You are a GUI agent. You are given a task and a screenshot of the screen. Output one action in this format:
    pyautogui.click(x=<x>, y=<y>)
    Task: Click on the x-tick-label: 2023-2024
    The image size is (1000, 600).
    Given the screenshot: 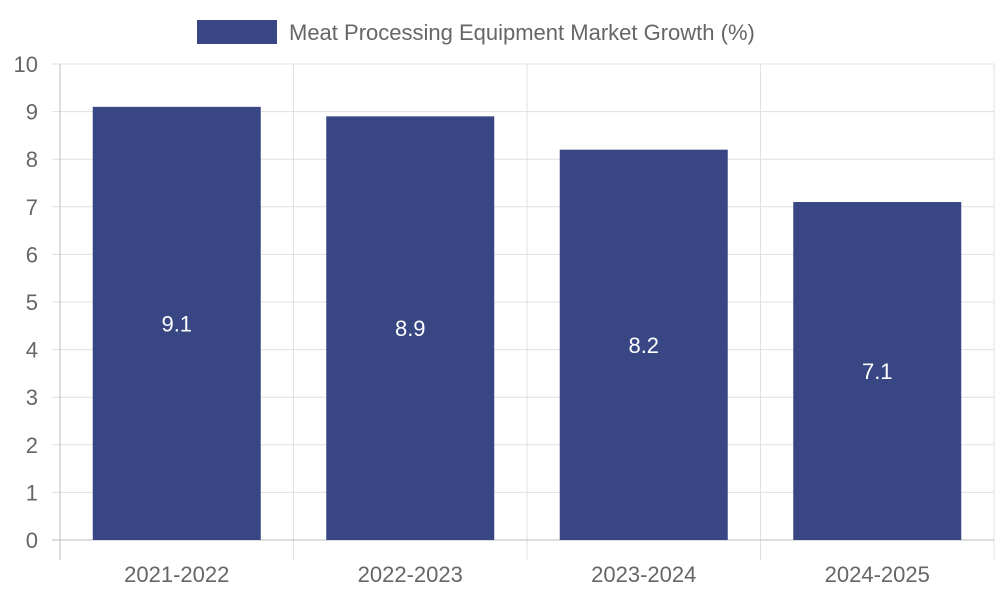 What is the action you would take?
    pyautogui.click(x=643, y=574)
    